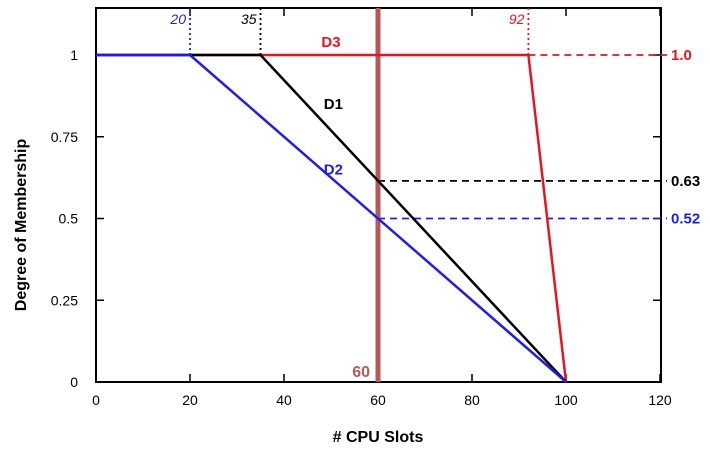  What do you see at coordinates (21, 225) in the screenshot?
I see `y-axis-title: Degree of Membership` at bounding box center [21, 225].